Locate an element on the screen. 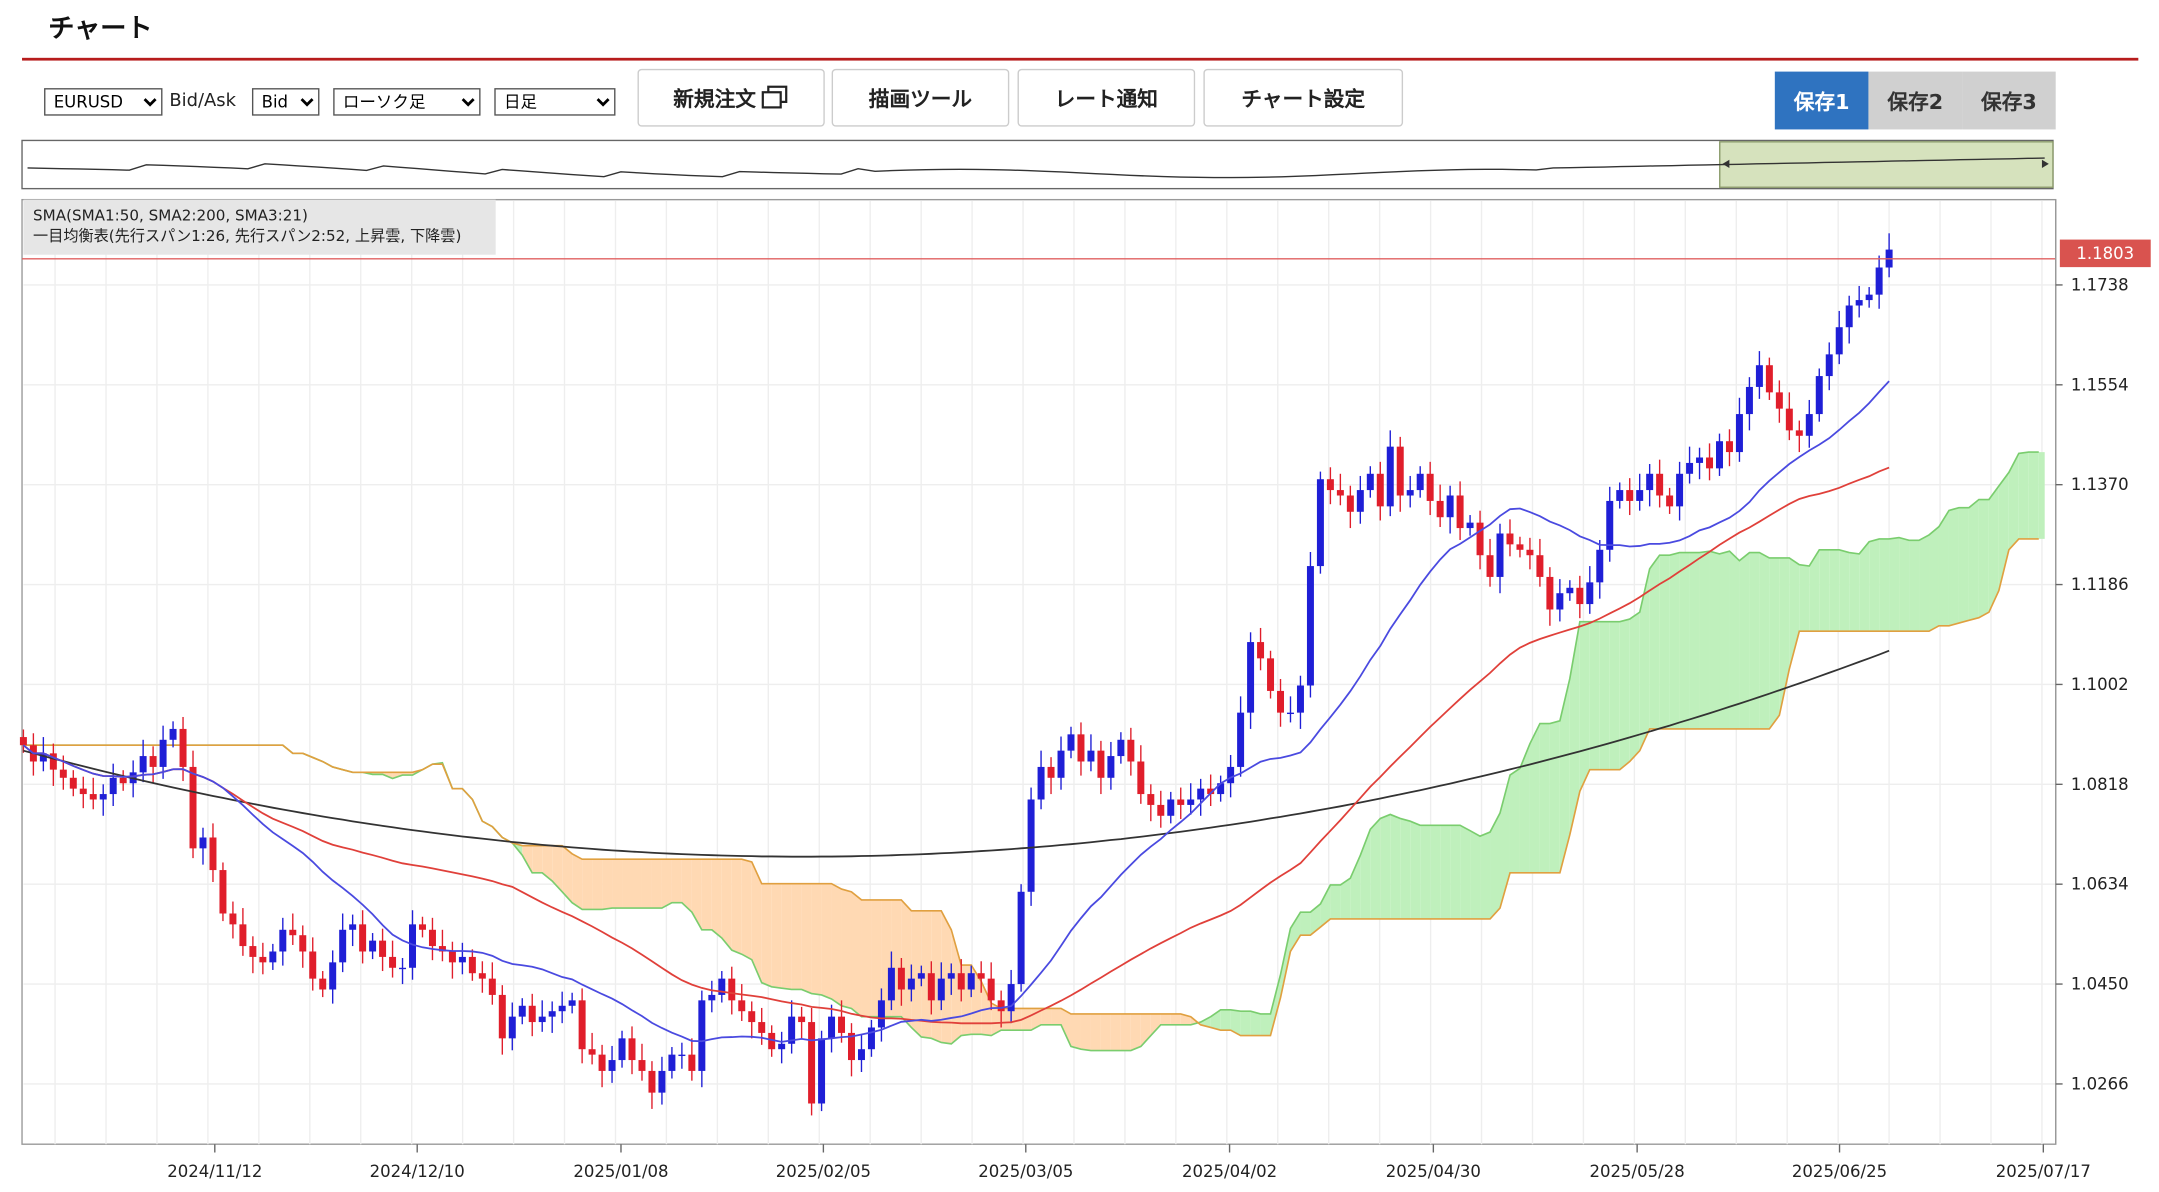 This screenshot has height=1192, width=2159. save-slot-2-button: 保存2 is located at coordinates (1915, 100).